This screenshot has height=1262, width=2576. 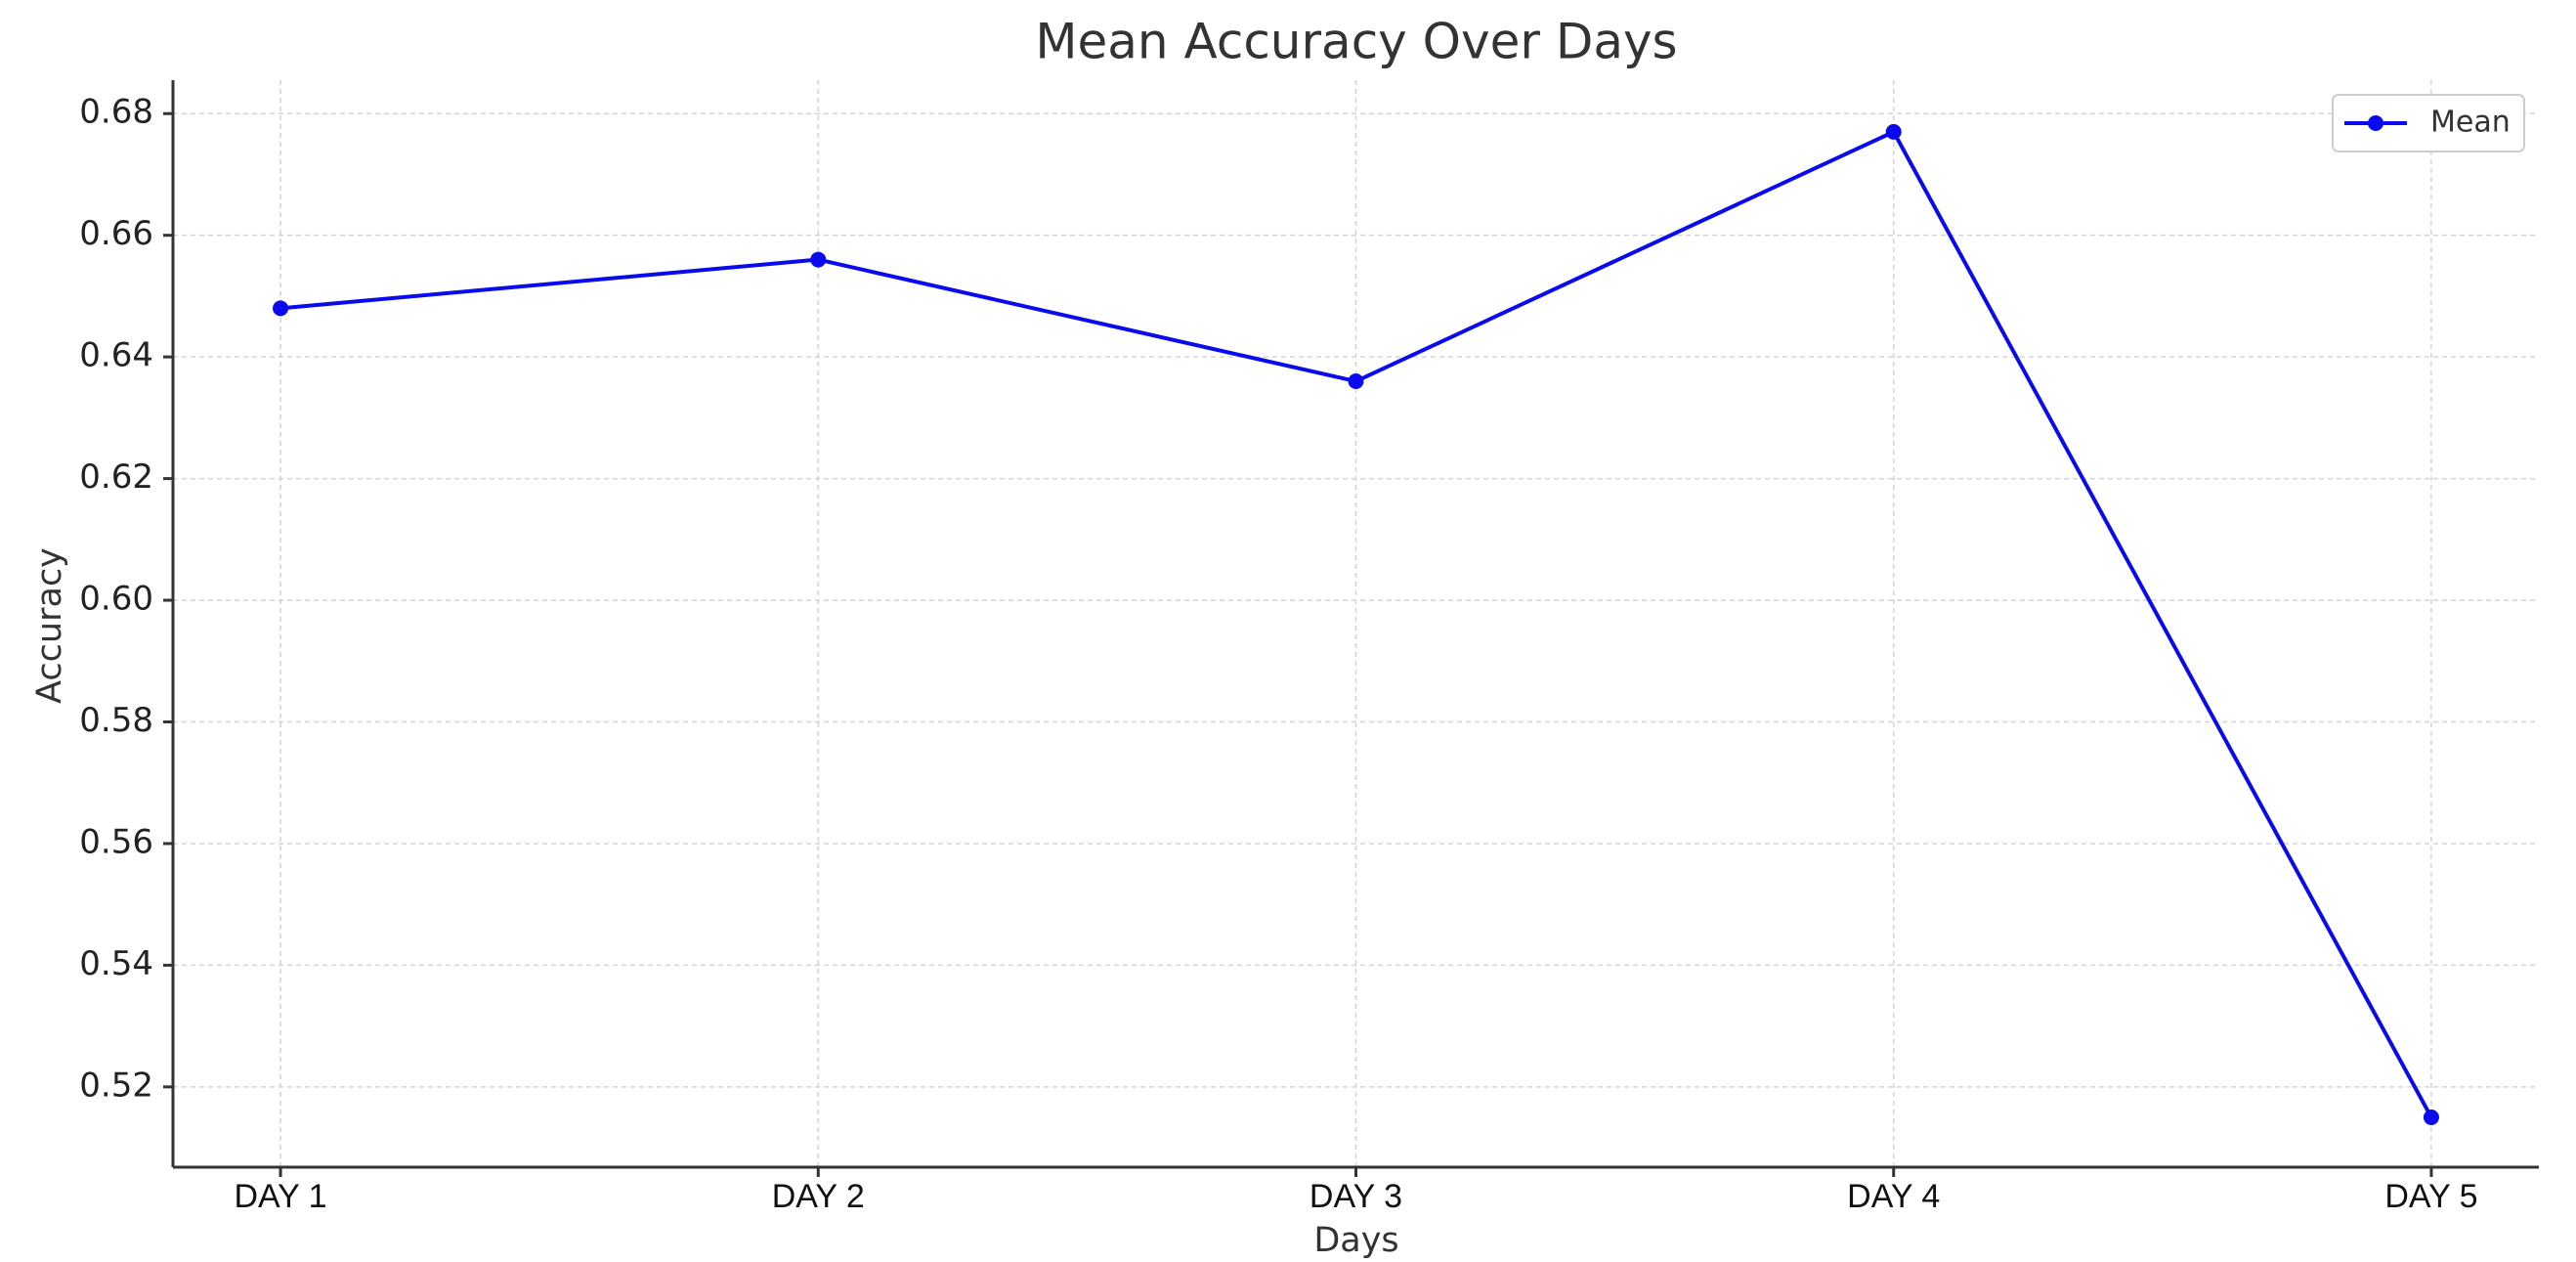 I want to click on legend-label: Mean, so click(x=2470, y=123).